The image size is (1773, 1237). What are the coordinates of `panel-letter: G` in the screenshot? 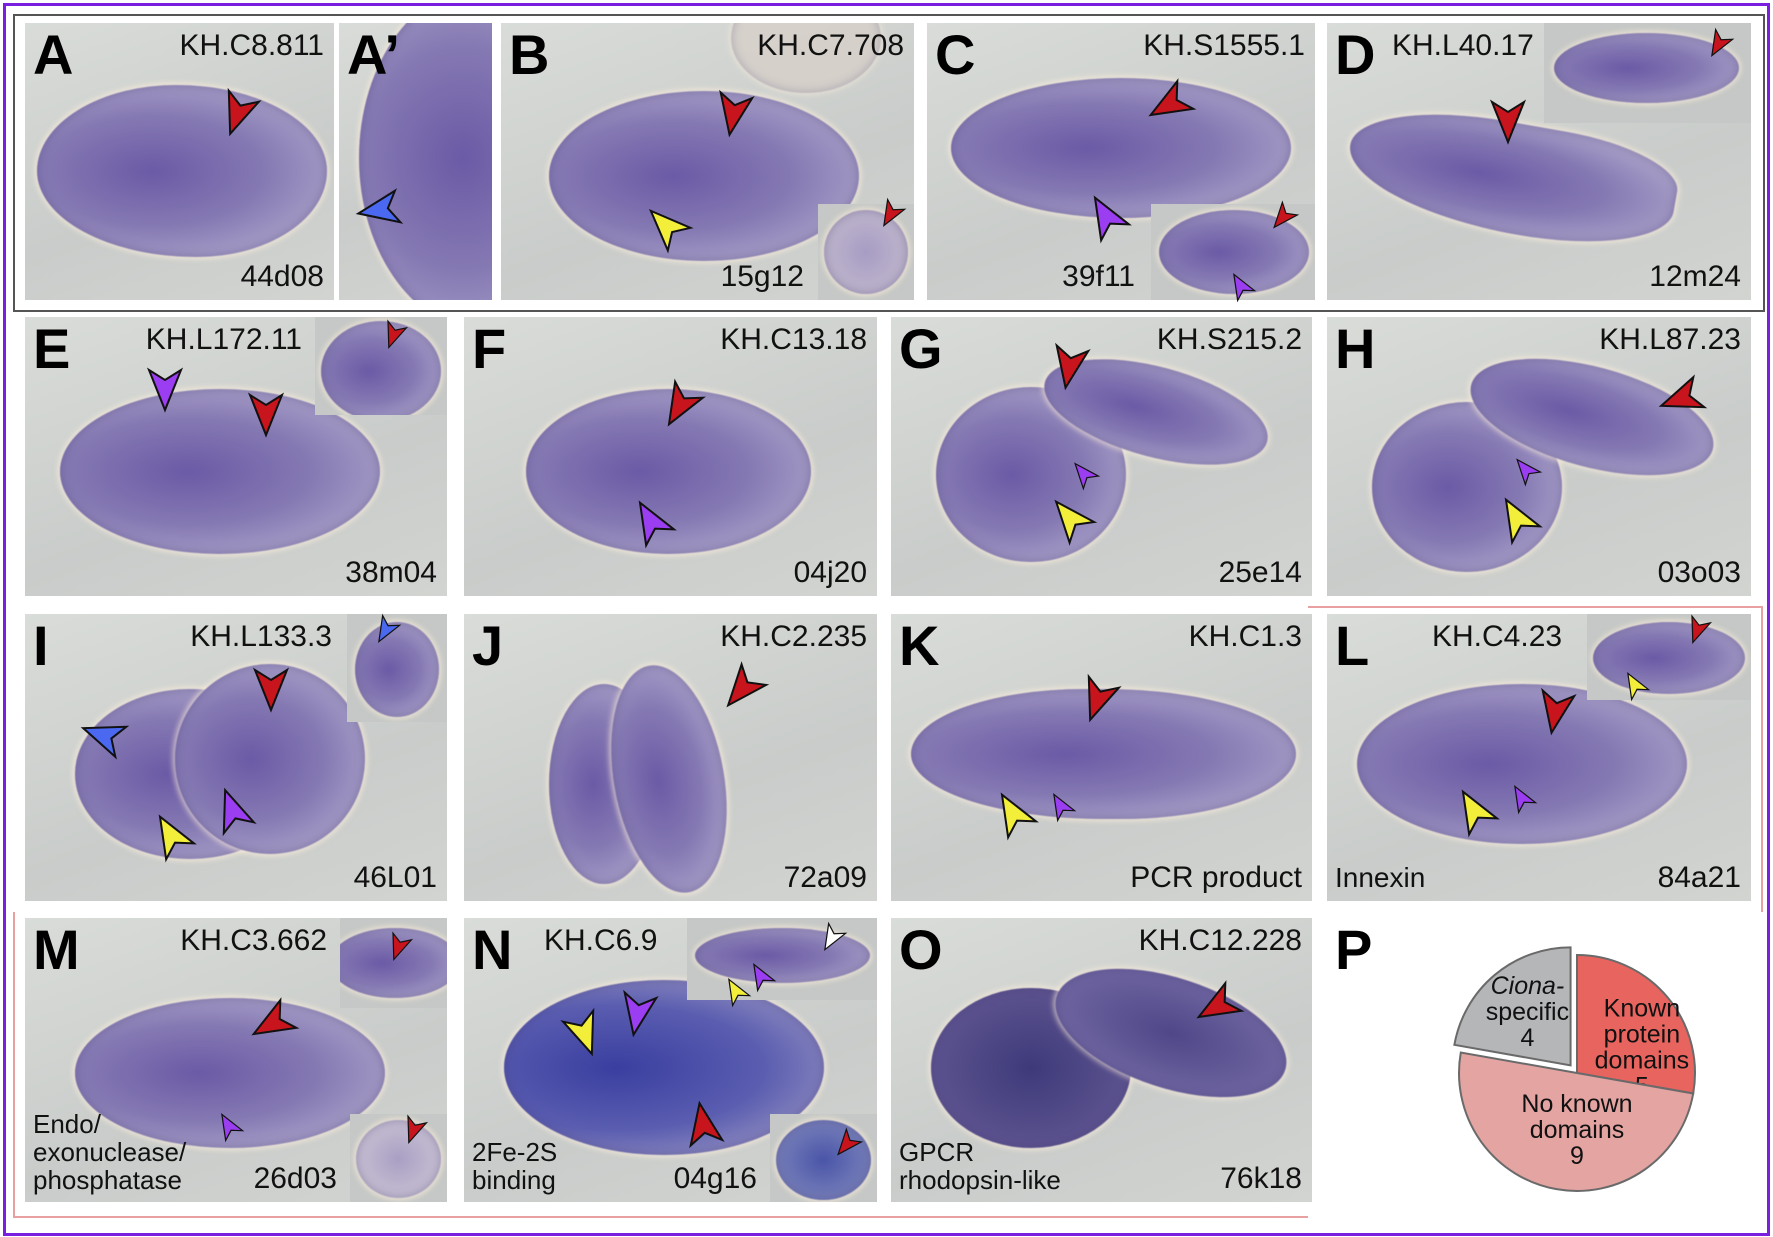 It's located at (921, 348).